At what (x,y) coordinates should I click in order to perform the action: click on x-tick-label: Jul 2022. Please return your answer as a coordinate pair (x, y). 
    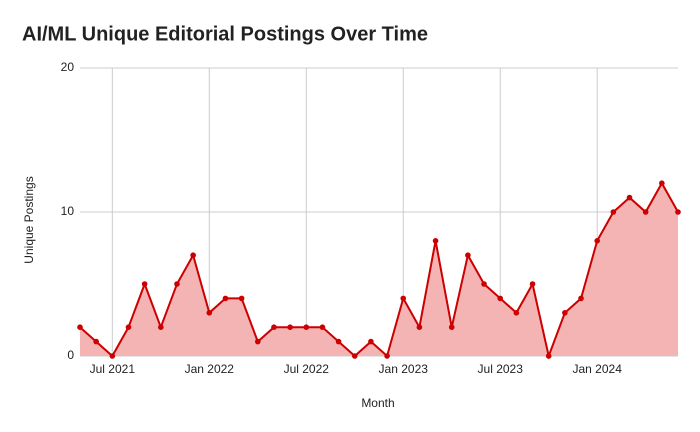
    Looking at the image, I should click on (307, 369).